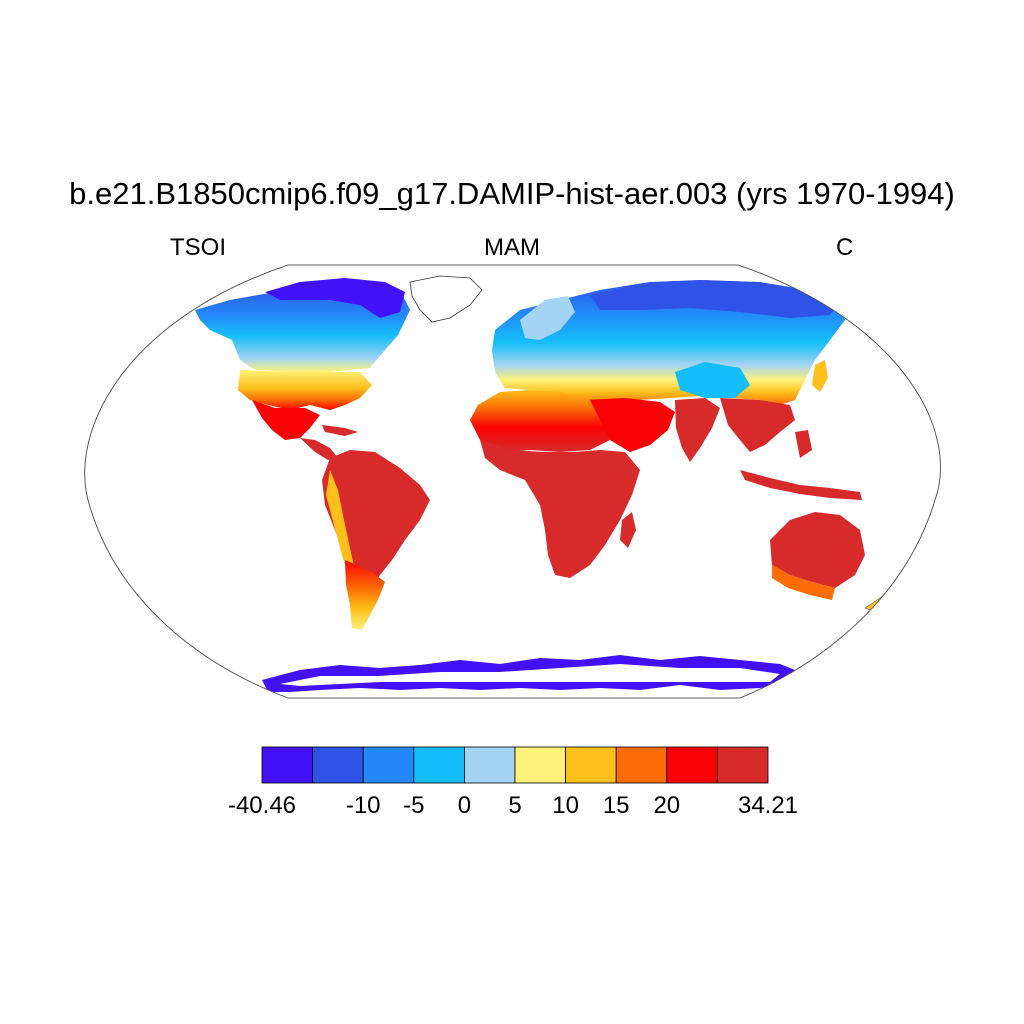  I want to click on south-america-tip-region, so click(365, 595).